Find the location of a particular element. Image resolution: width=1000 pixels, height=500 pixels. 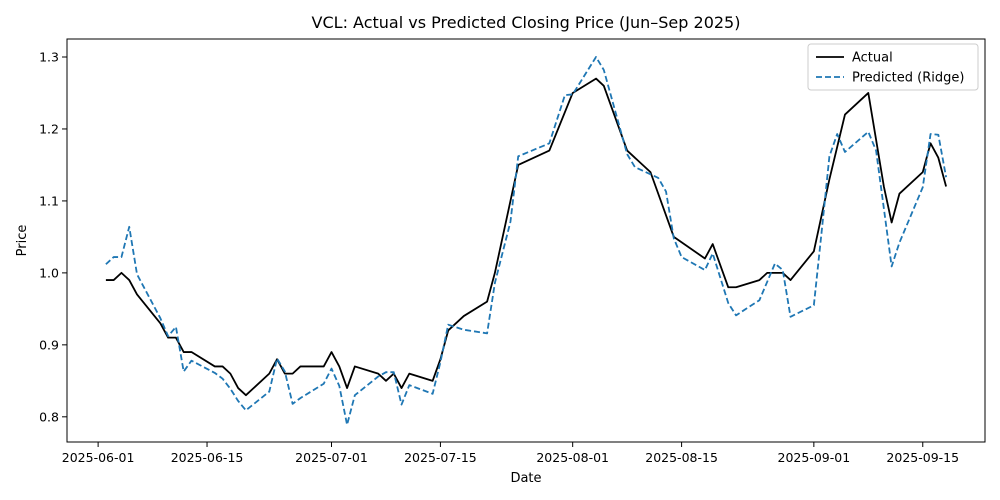

x-tick-label: 2025-08-15 is located at coordinates (681, 457).